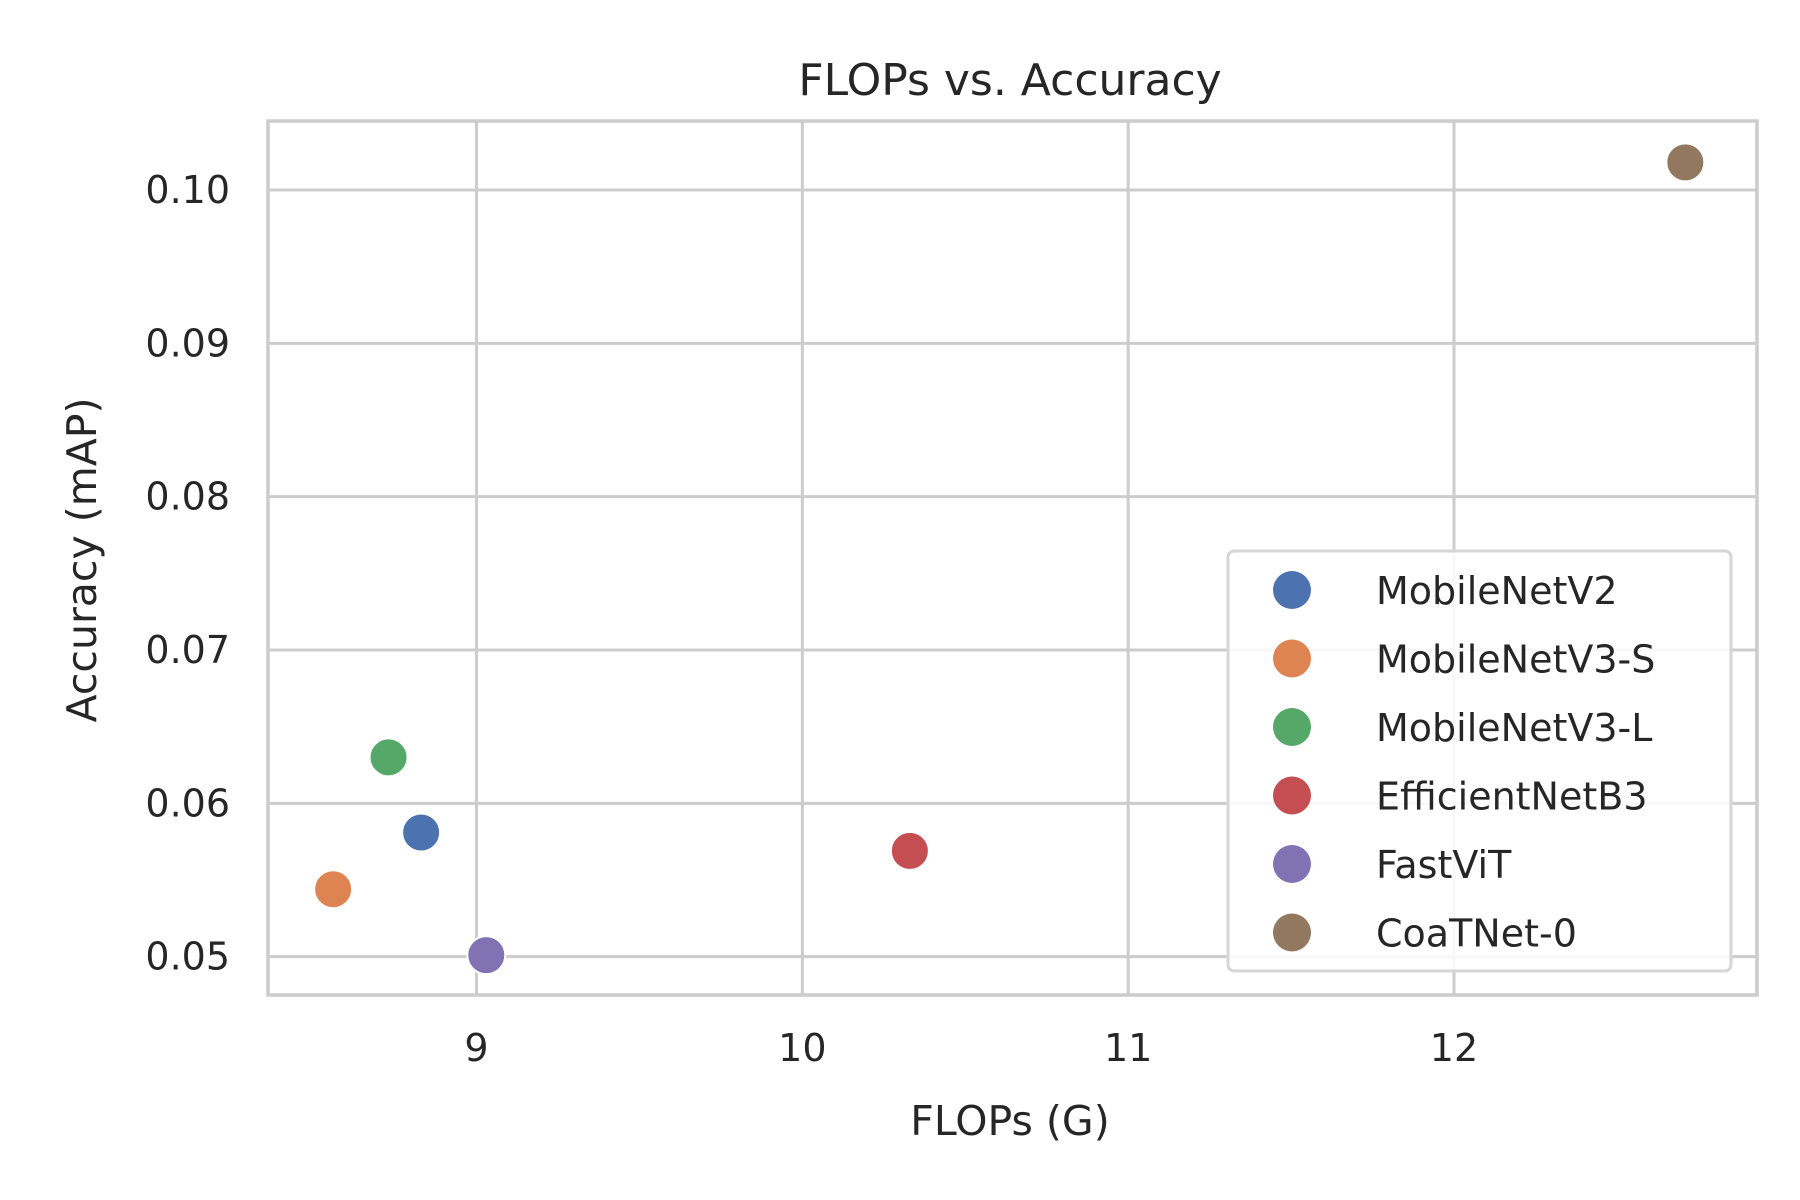 This screenshot has width=1800, height=1200. What do you see at coordinates (802, 1048) in the screenshot?
I see `x-tick-label: 10` at bounding box center [802, 1048].